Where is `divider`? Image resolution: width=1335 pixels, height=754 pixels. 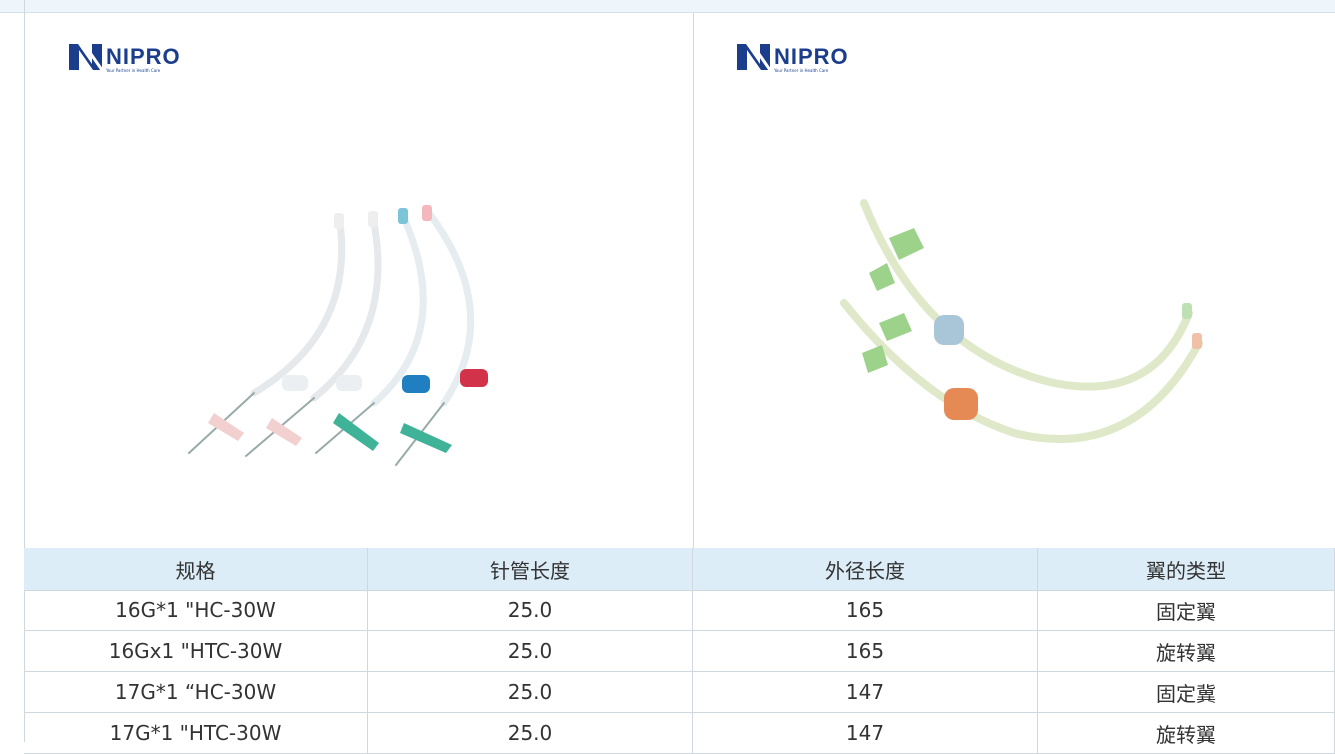
divider is located at coordinates (693, 280).